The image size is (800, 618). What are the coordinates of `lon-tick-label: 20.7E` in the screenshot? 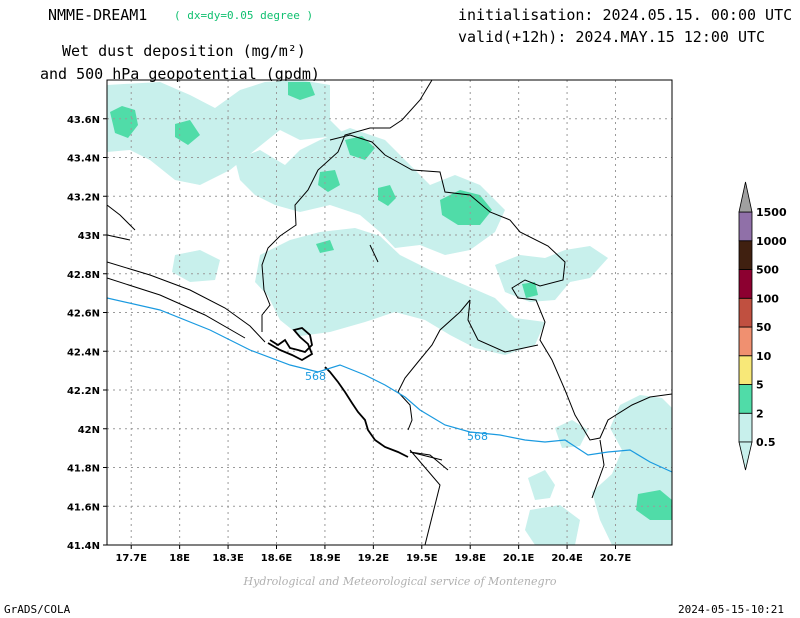 It's located at (616, 558).